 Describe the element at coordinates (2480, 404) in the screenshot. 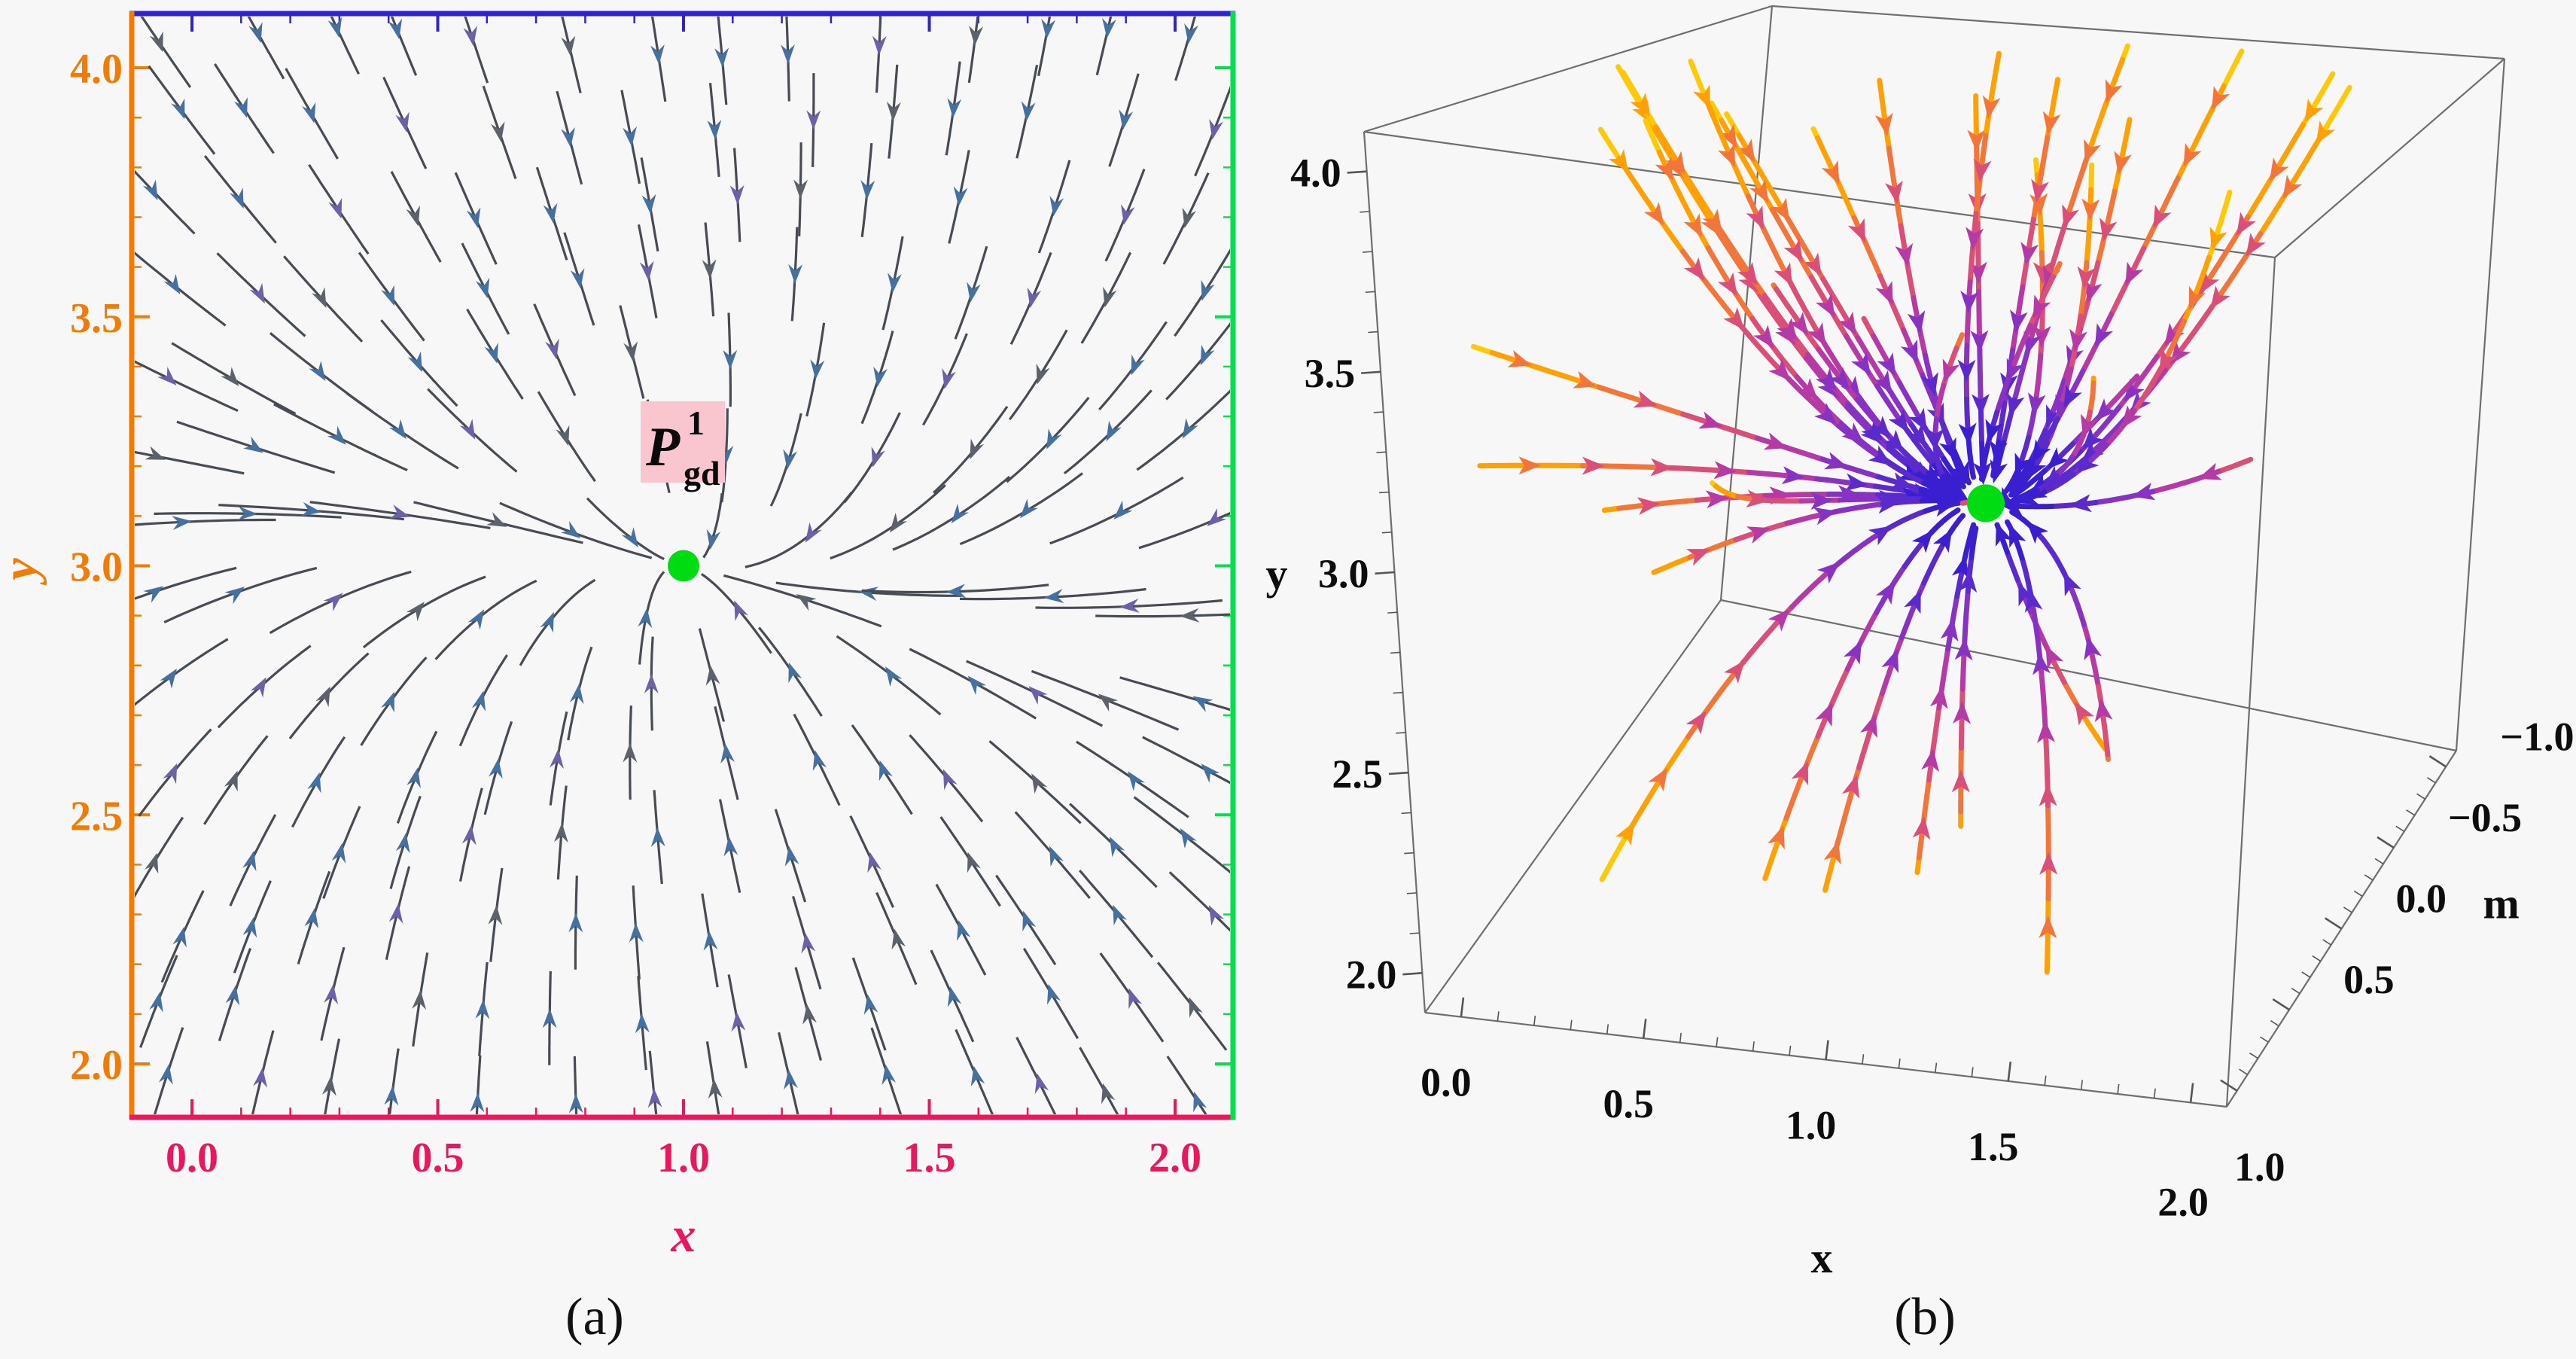

I see `box-edge` at that location.